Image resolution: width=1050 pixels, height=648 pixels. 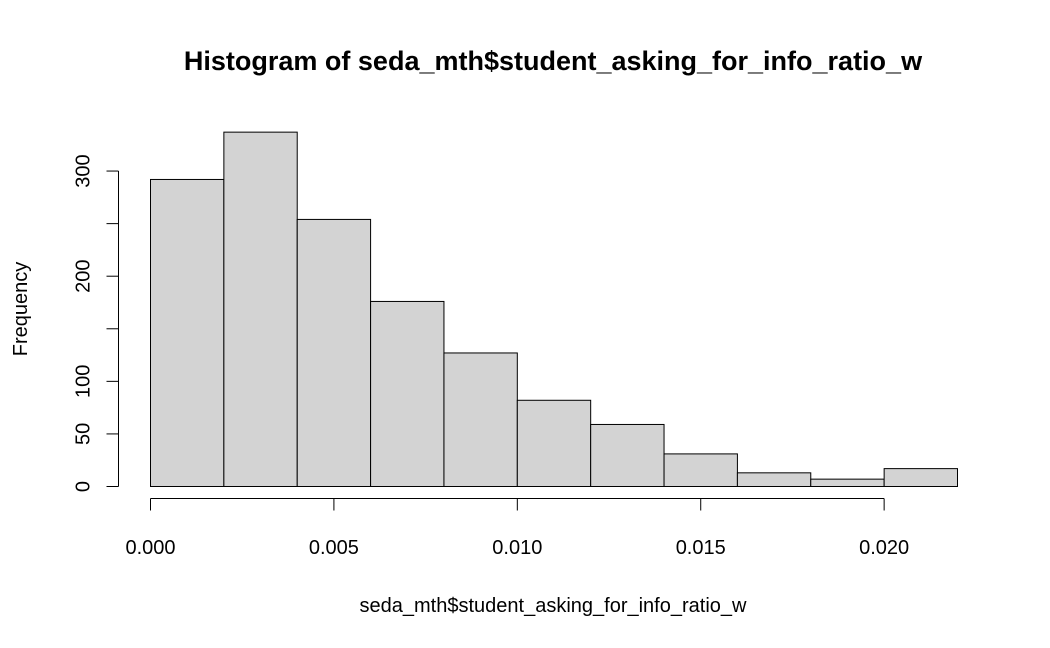 I want to click on y-axis: 0 50 100 200 300, so click(x=96, y=323).